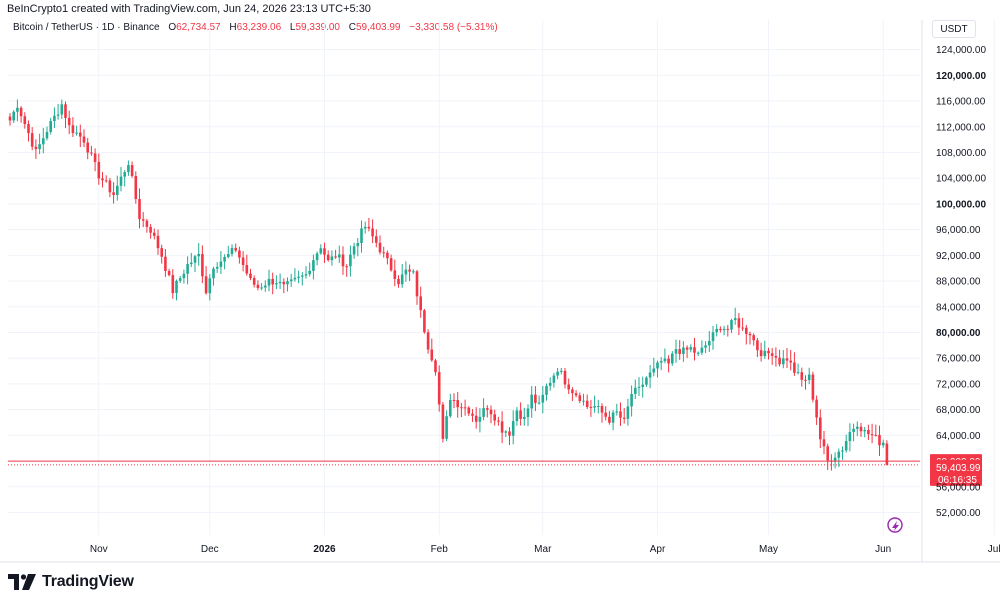  I want to click on y-tick-label: 104,000.00, so click(961, 179).